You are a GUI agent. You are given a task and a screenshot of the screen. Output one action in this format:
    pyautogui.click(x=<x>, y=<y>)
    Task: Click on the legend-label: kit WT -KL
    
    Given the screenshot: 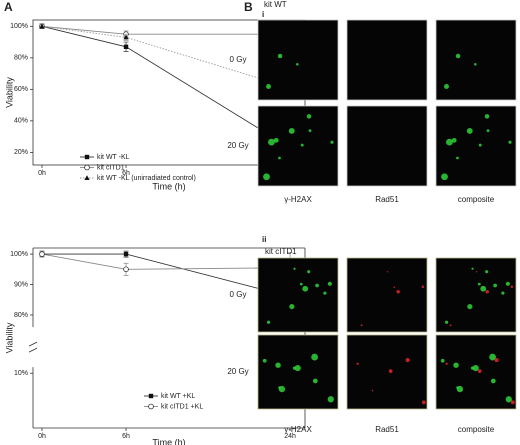 What is the action you would take?
    pyautogui.click(x=113, y=157)
    